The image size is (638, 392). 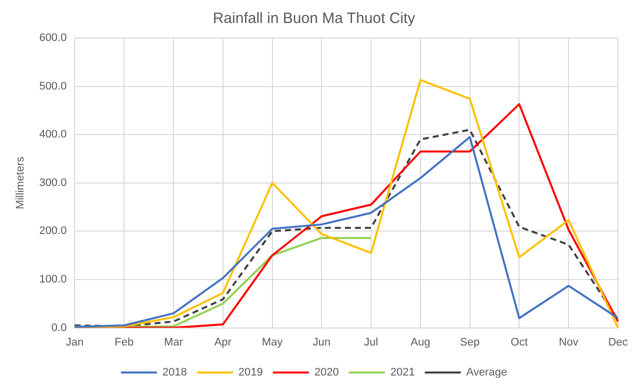 What do you see at coordinates (487, 372) in the screenshot?
I see `legend-label: Average` at bounding box center [487, 372].